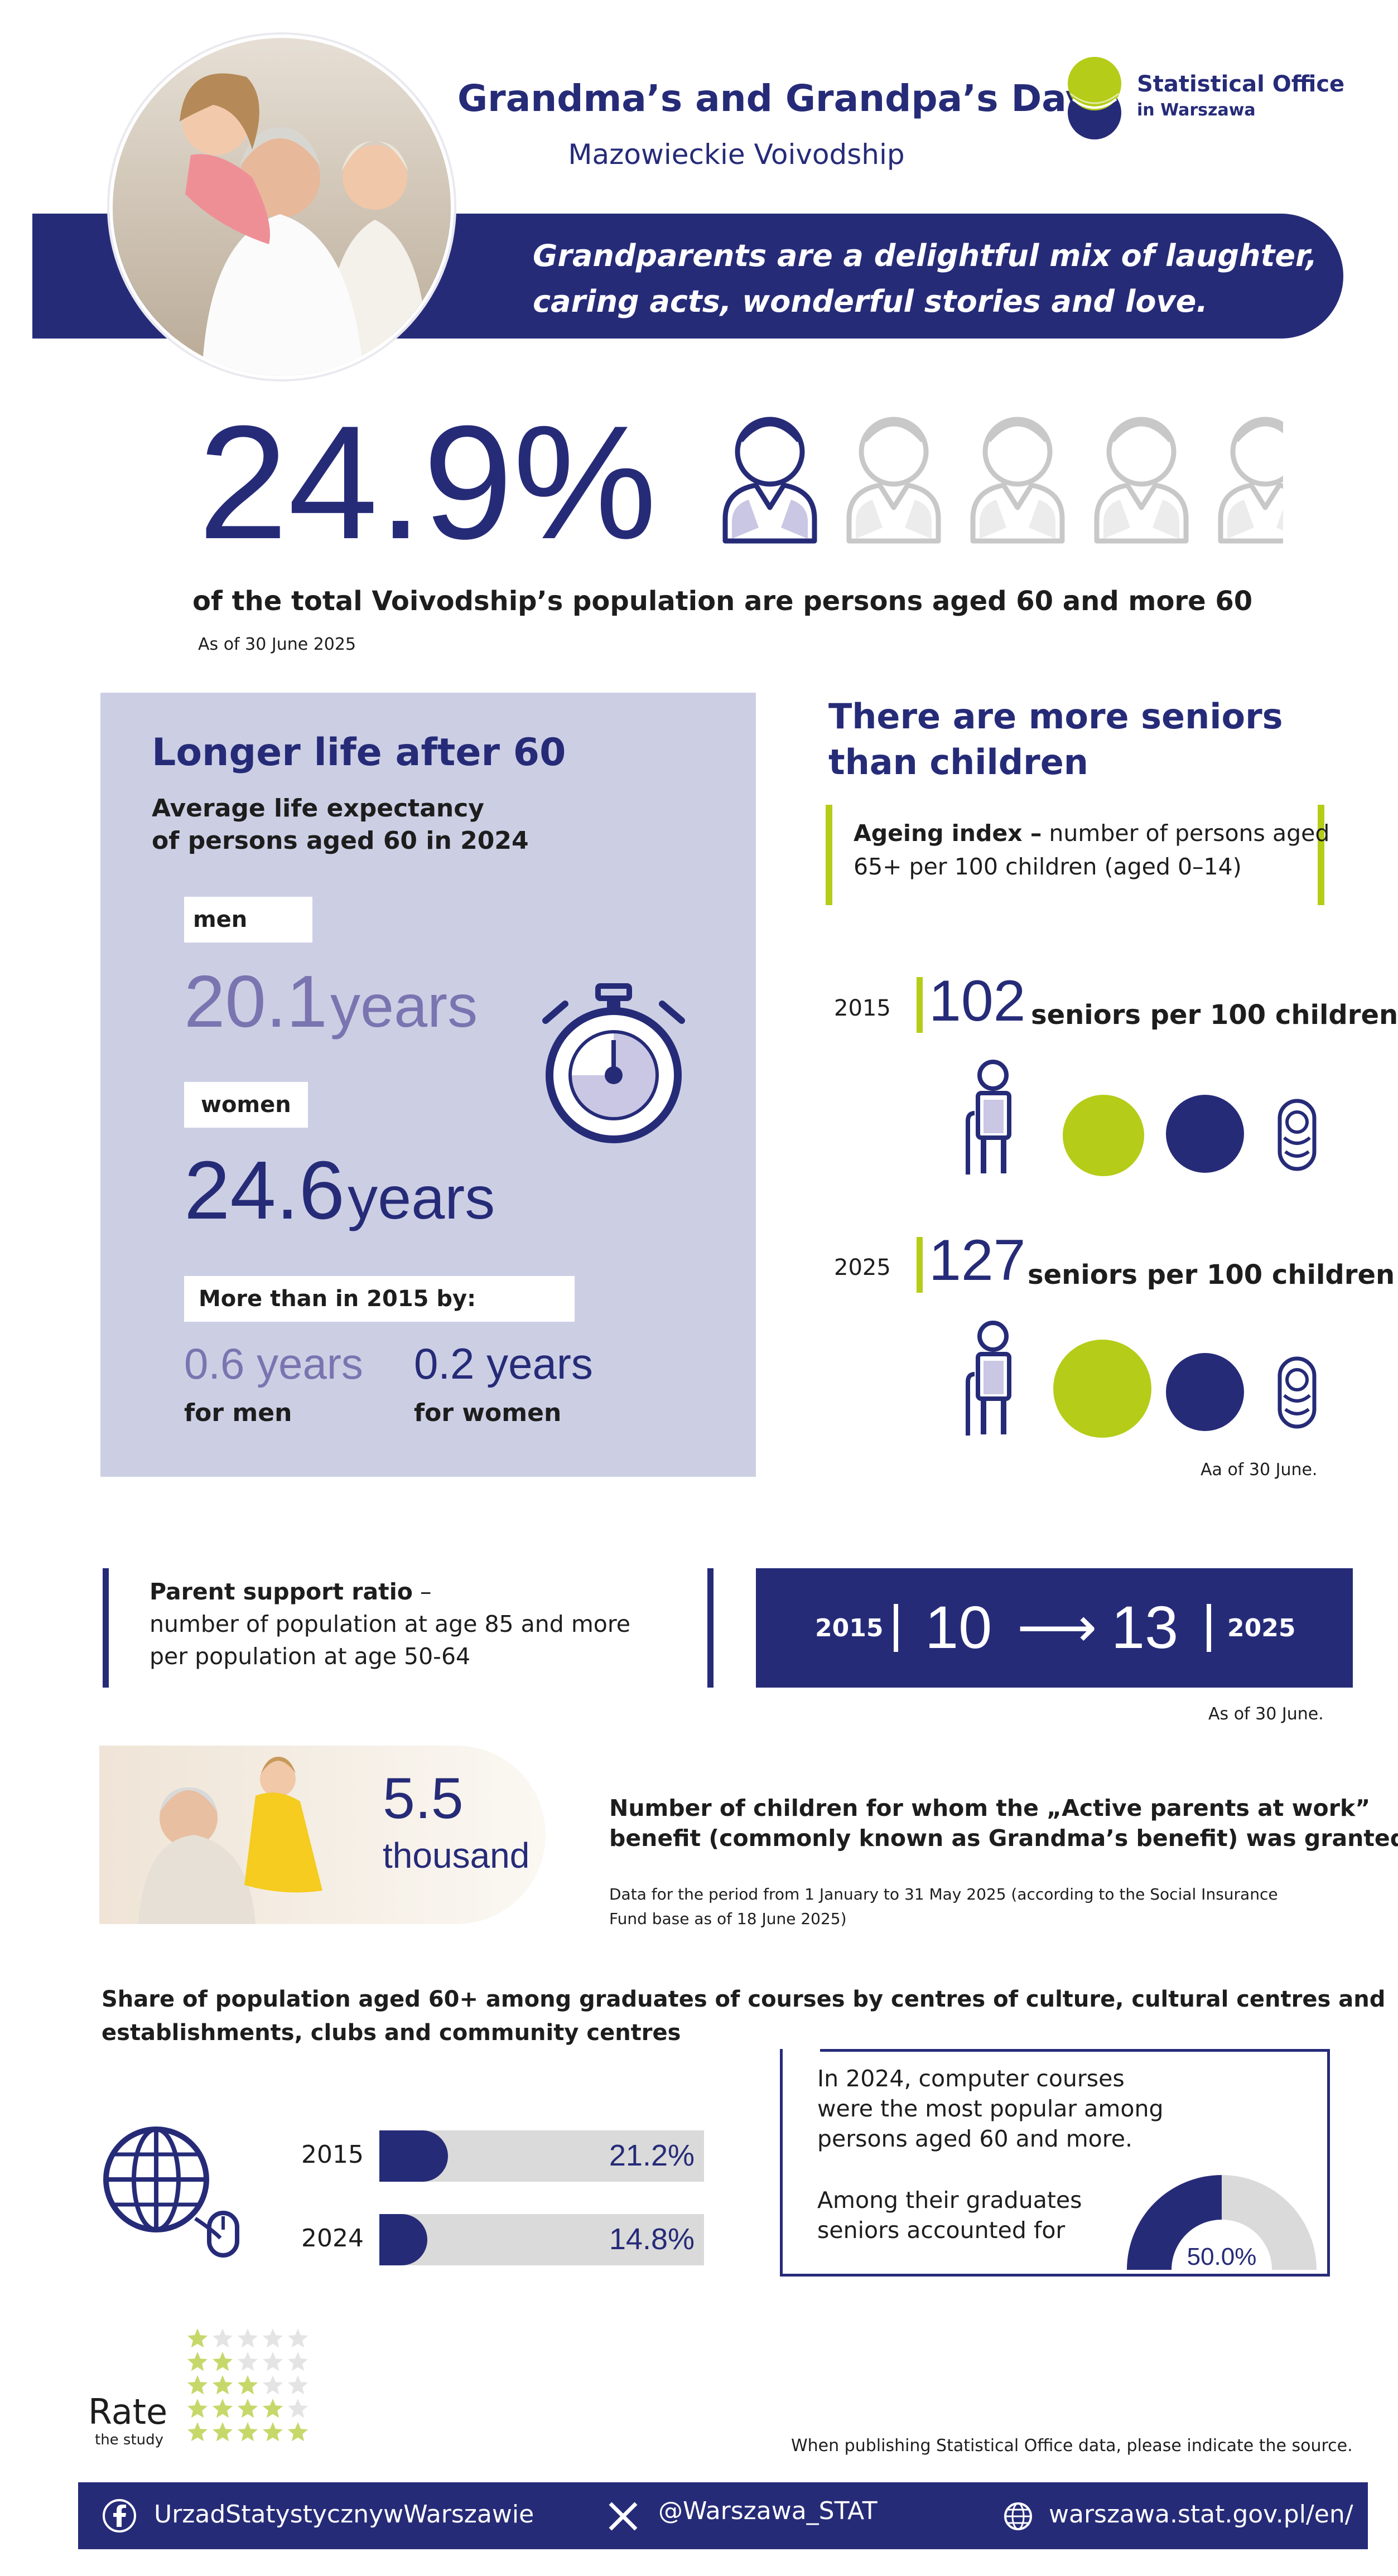 This screenshot has width=1398, height=2576. What do you see at coordinates (427, 482) in the screenshot?
I see `population-percent: 24.9%` at bounding box center [427, 482].